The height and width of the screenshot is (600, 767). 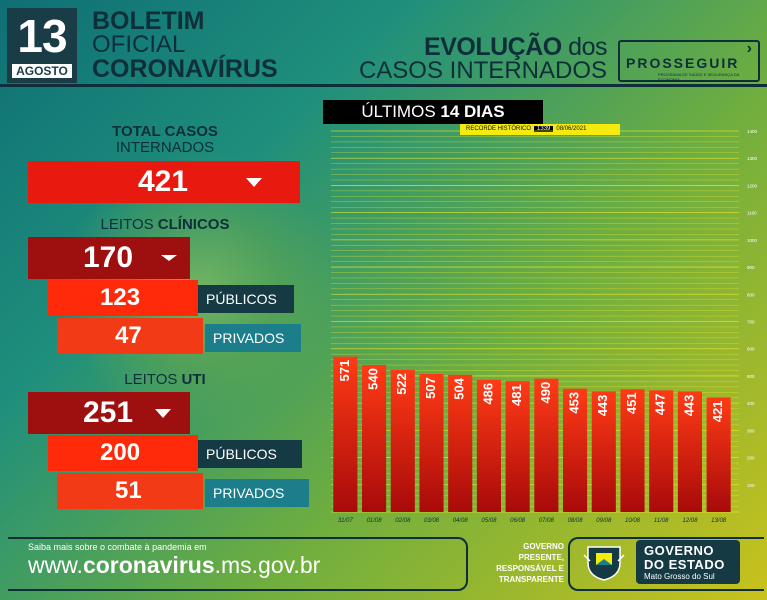 I want to click on total-label-line-2: INTERNADOS, so click(x=165, y=147).